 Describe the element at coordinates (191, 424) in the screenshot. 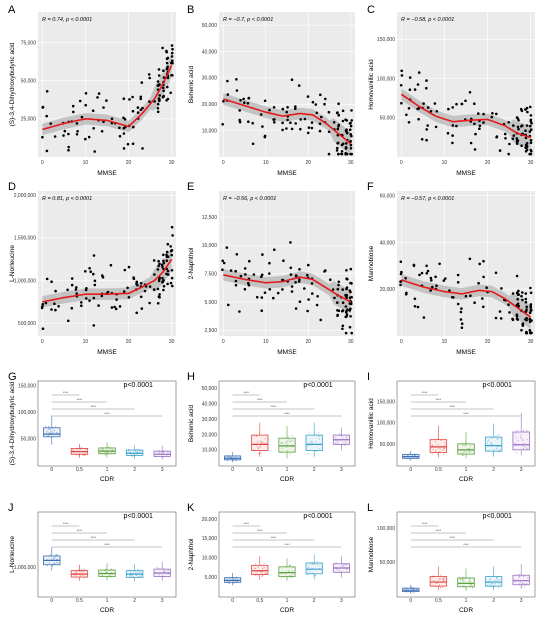

I see `y-axis-title: Behenic acid` at that location.